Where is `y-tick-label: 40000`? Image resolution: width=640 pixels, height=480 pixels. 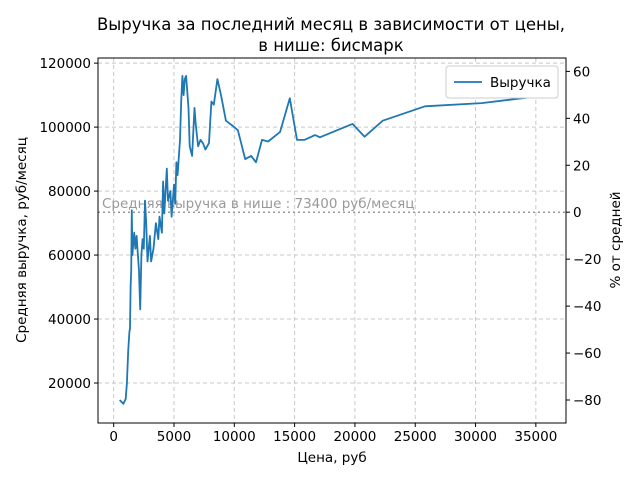
y-tick-label: 40000 is located at coordinates (69, 320).